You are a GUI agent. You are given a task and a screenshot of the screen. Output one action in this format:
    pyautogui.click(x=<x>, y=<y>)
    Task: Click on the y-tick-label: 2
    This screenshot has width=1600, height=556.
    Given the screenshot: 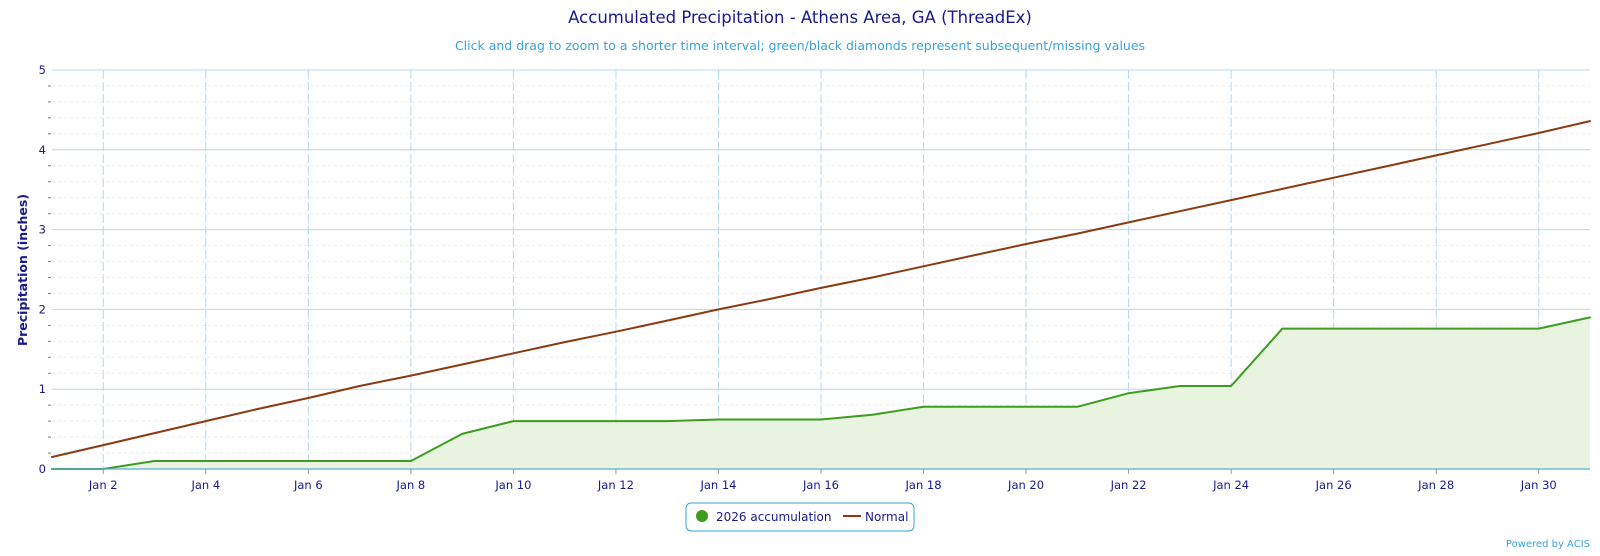 What is the action you would take?
    pyautogui.click(x=42, y=309)
    